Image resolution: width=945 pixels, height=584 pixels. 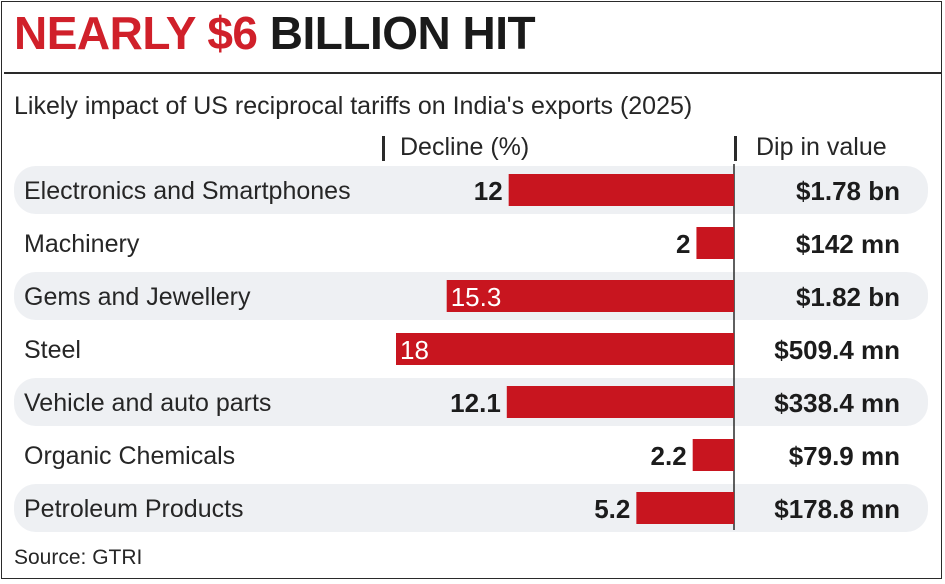 What do you see at coordinates (837, 403) in the screenshot?
I see `dip-value-label: $338.4 mn` at bounding box center [837, 403].